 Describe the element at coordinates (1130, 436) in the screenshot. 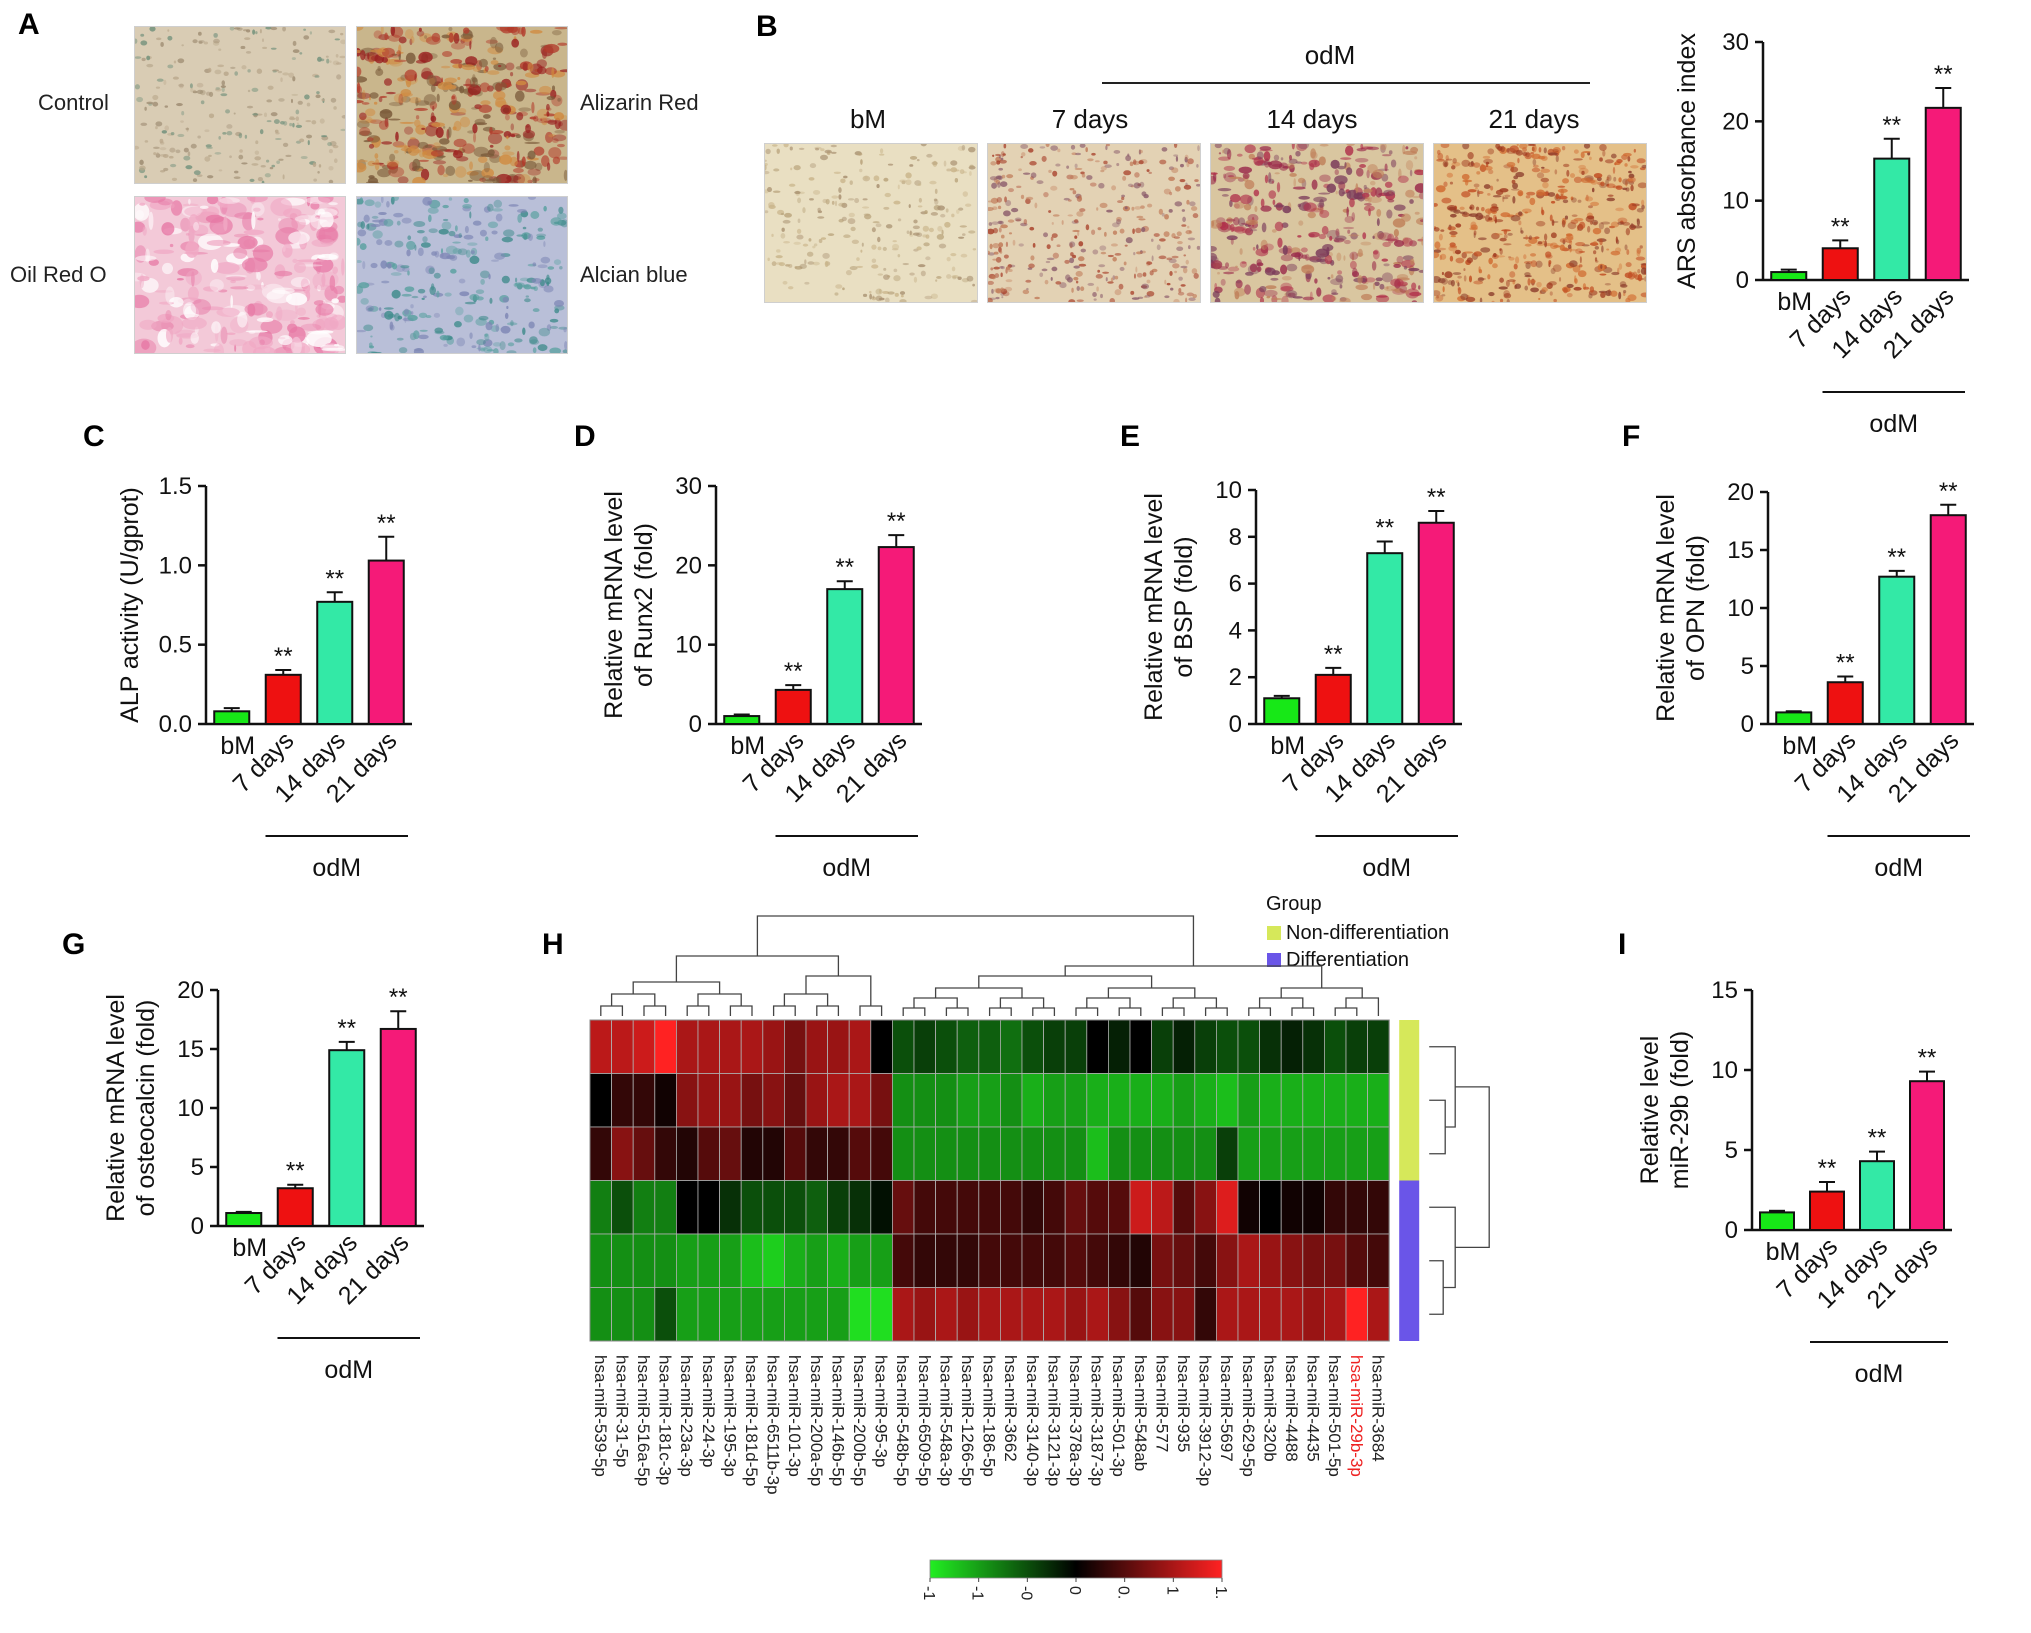

I see `panel-letter-e: E` at that location.